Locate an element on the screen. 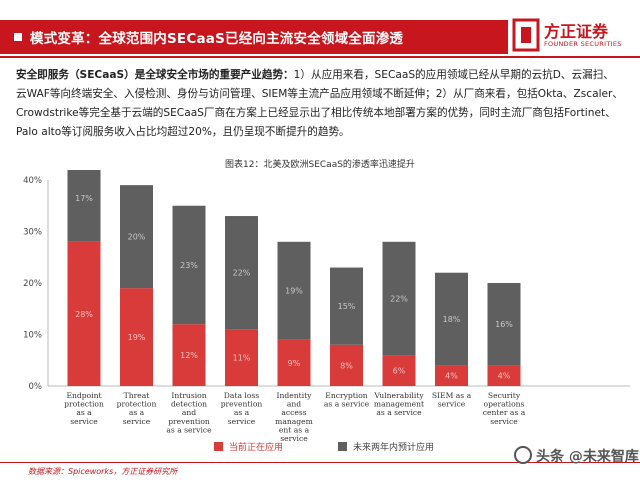 This screenshot has width=640, height=480. x-tick-label: operations is located at coordinates (504, 404).